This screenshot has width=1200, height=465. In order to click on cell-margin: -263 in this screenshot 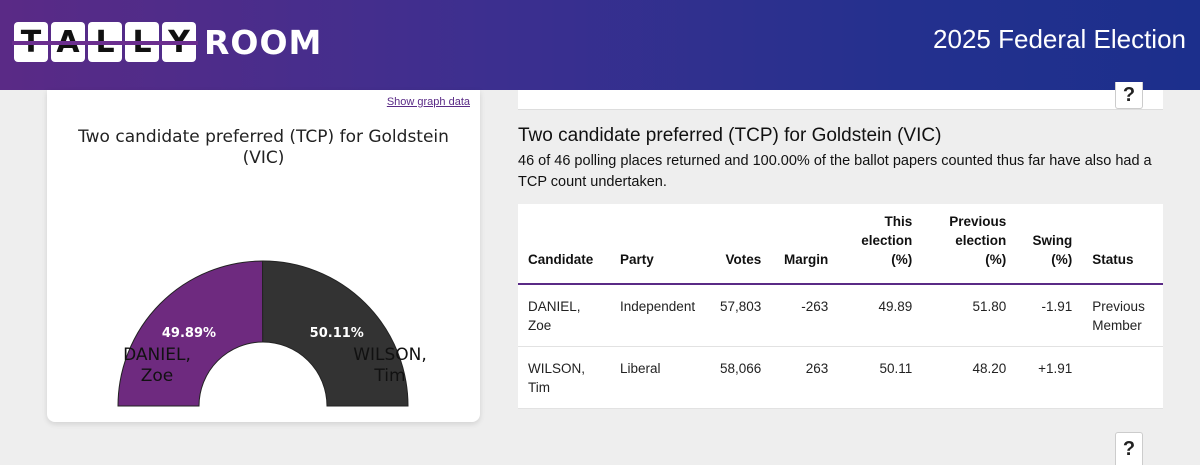, I will do `click(805, 315)`.